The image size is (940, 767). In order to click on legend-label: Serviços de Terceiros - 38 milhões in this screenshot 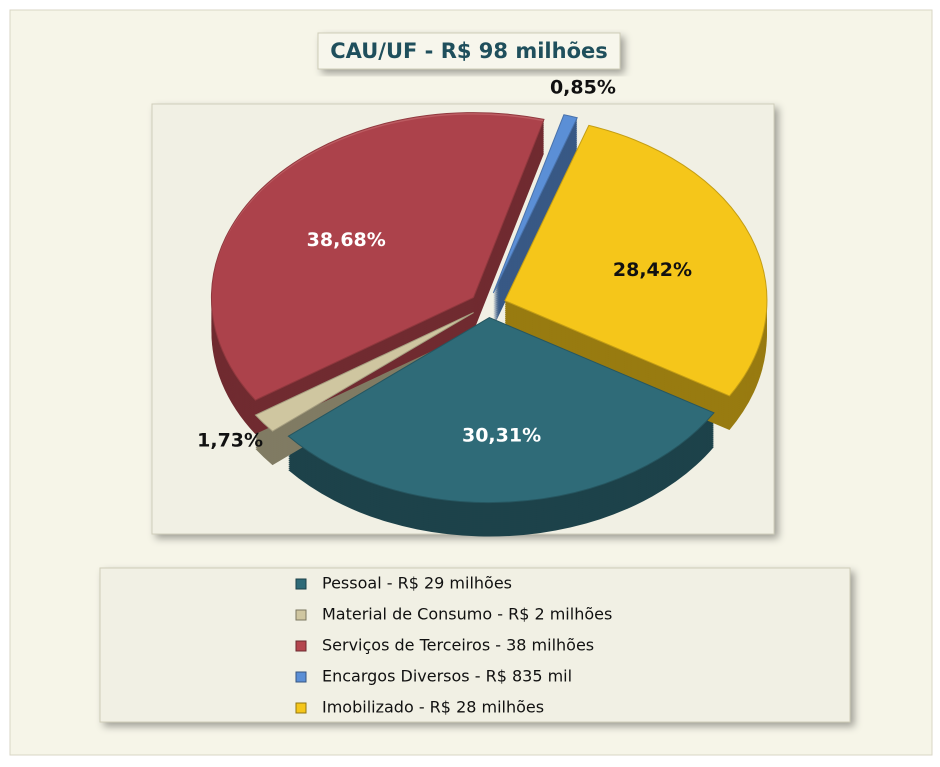, I will do `click(458, 645)`.